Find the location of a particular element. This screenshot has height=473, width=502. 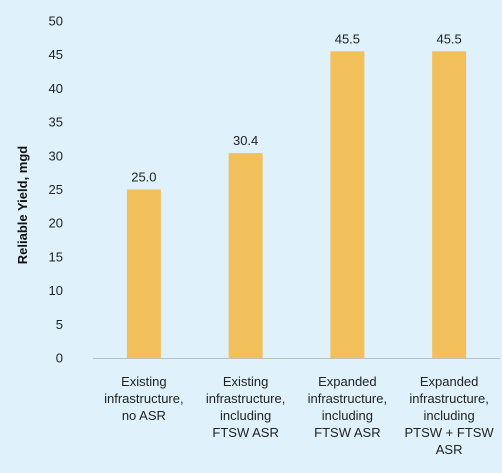

y-tick-label: 45 is located at coordinates (56, 54).